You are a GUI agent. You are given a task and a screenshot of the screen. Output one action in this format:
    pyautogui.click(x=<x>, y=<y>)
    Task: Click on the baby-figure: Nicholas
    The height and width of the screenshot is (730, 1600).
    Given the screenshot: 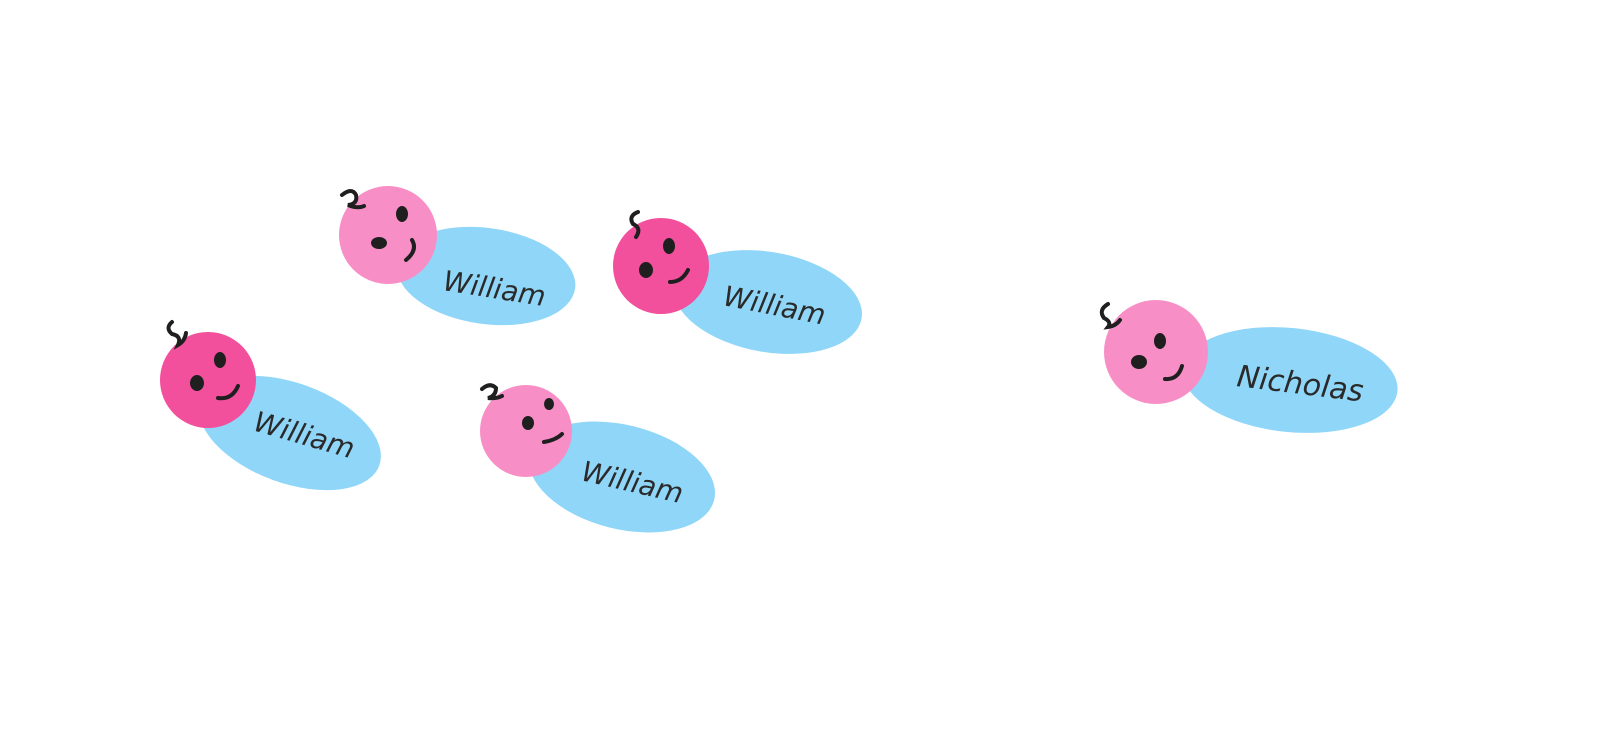 What is the action you would take?
    pyautogui.click(x=1248, y=366)
    